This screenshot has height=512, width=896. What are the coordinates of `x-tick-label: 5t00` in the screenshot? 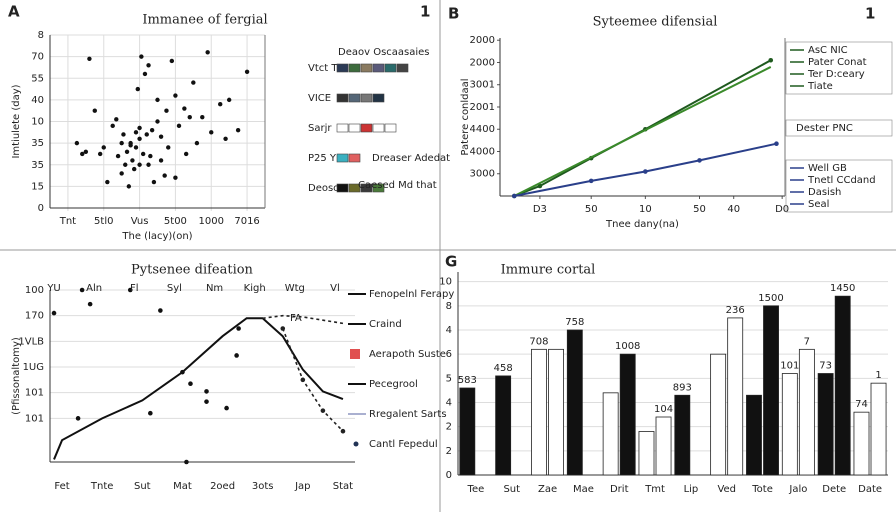 It's located at (175, 221).